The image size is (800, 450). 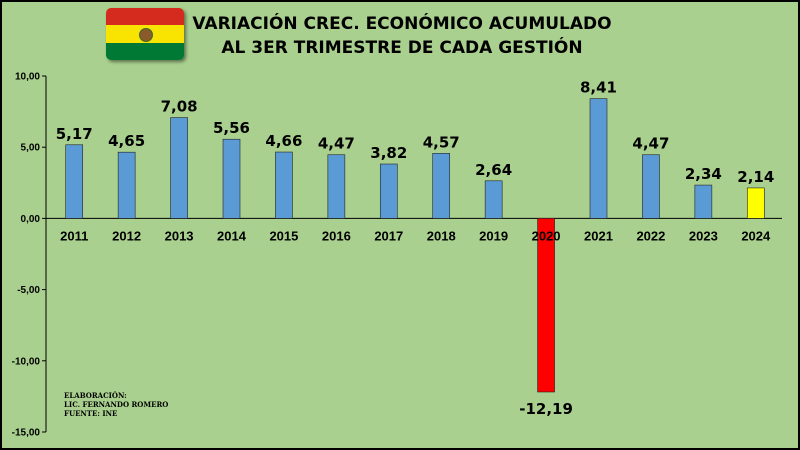 What do you see at coordinates (755, 177) in the screenshot?
I see `data-label-2024: 2,14` at bounding box center [755, 177].